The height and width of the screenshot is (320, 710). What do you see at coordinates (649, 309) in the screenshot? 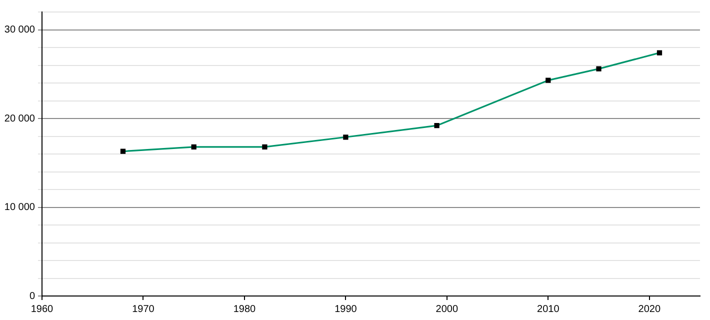
I see `x-tick-label: 2020` at bounding box center [649, 309].